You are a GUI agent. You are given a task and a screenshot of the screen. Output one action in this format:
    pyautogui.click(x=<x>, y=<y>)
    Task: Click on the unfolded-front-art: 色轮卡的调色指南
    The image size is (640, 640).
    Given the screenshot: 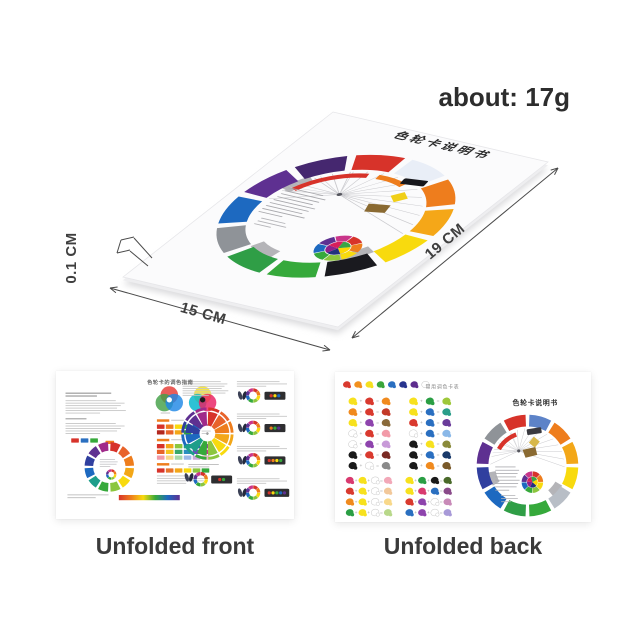 What is the action you would take?
    pyautogui.click(x=177, y=439)
    